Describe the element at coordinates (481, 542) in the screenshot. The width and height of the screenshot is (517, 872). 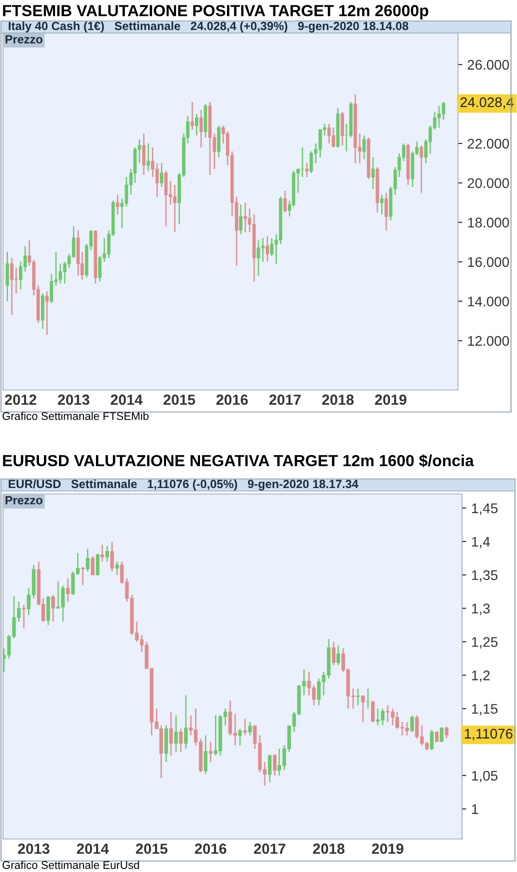
I see `y-tick-label: 1,4` at that location.